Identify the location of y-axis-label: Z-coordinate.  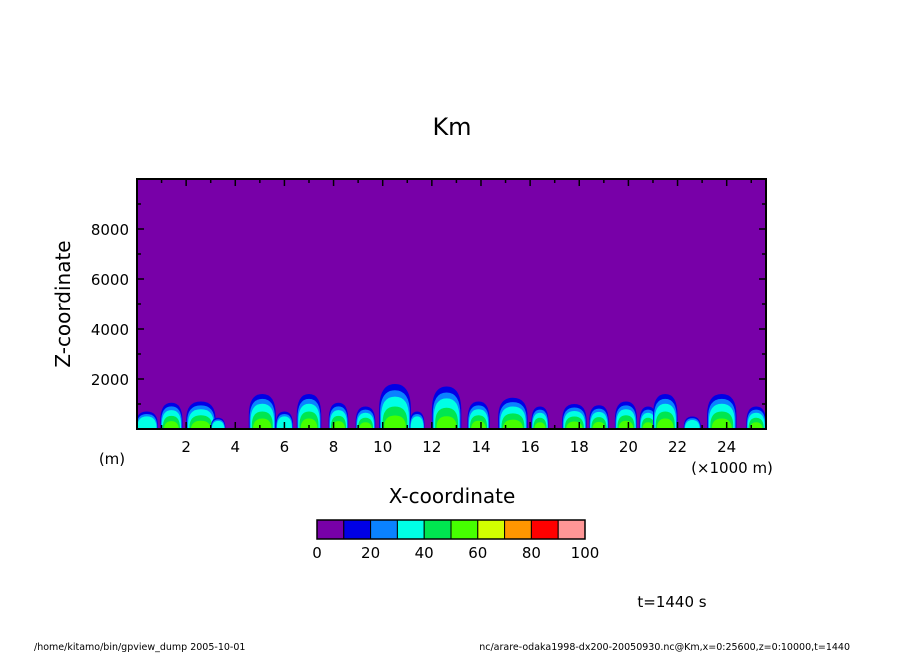
(63, 303).